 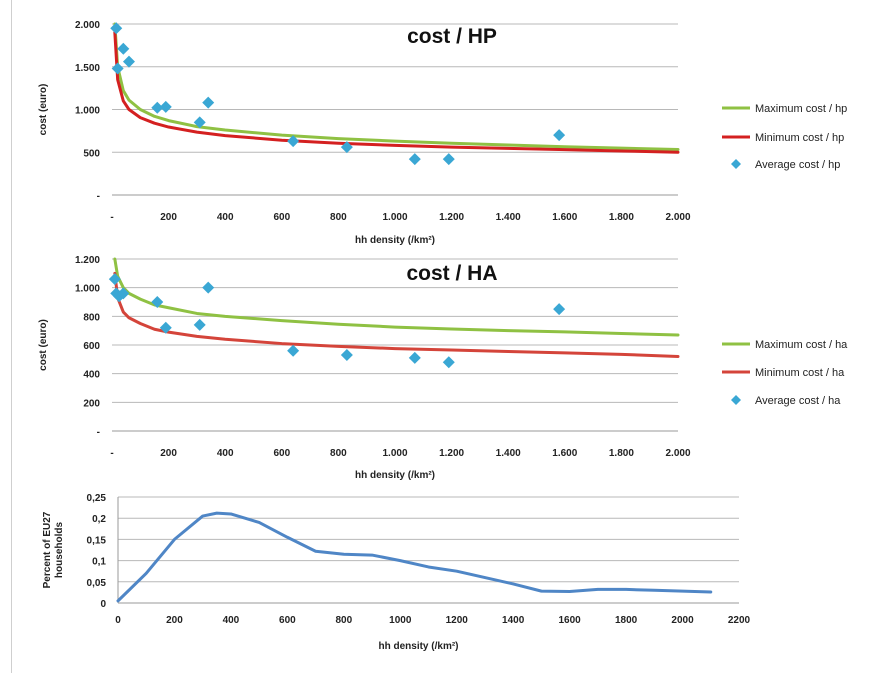 I want to click on y-tick-label: 1.500, so click(x=87, y=68).